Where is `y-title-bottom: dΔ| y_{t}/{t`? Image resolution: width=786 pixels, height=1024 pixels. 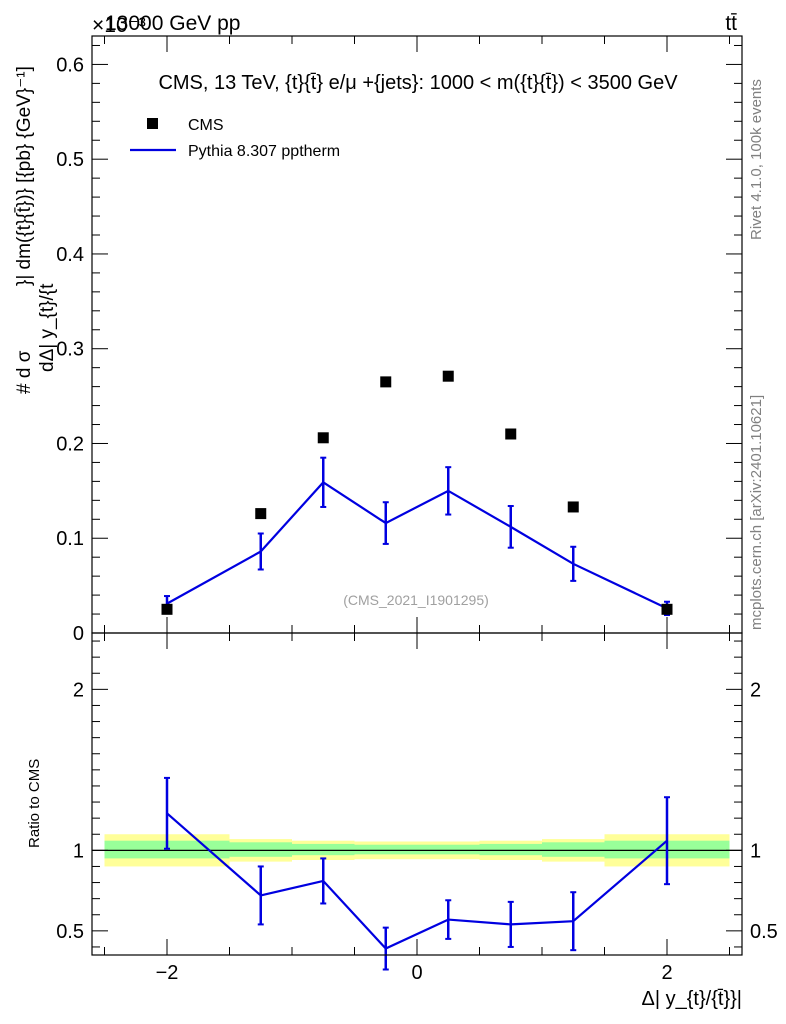
y-title-bottom: dΔ| y_{t}/{t is located at coordinates (47, 327).